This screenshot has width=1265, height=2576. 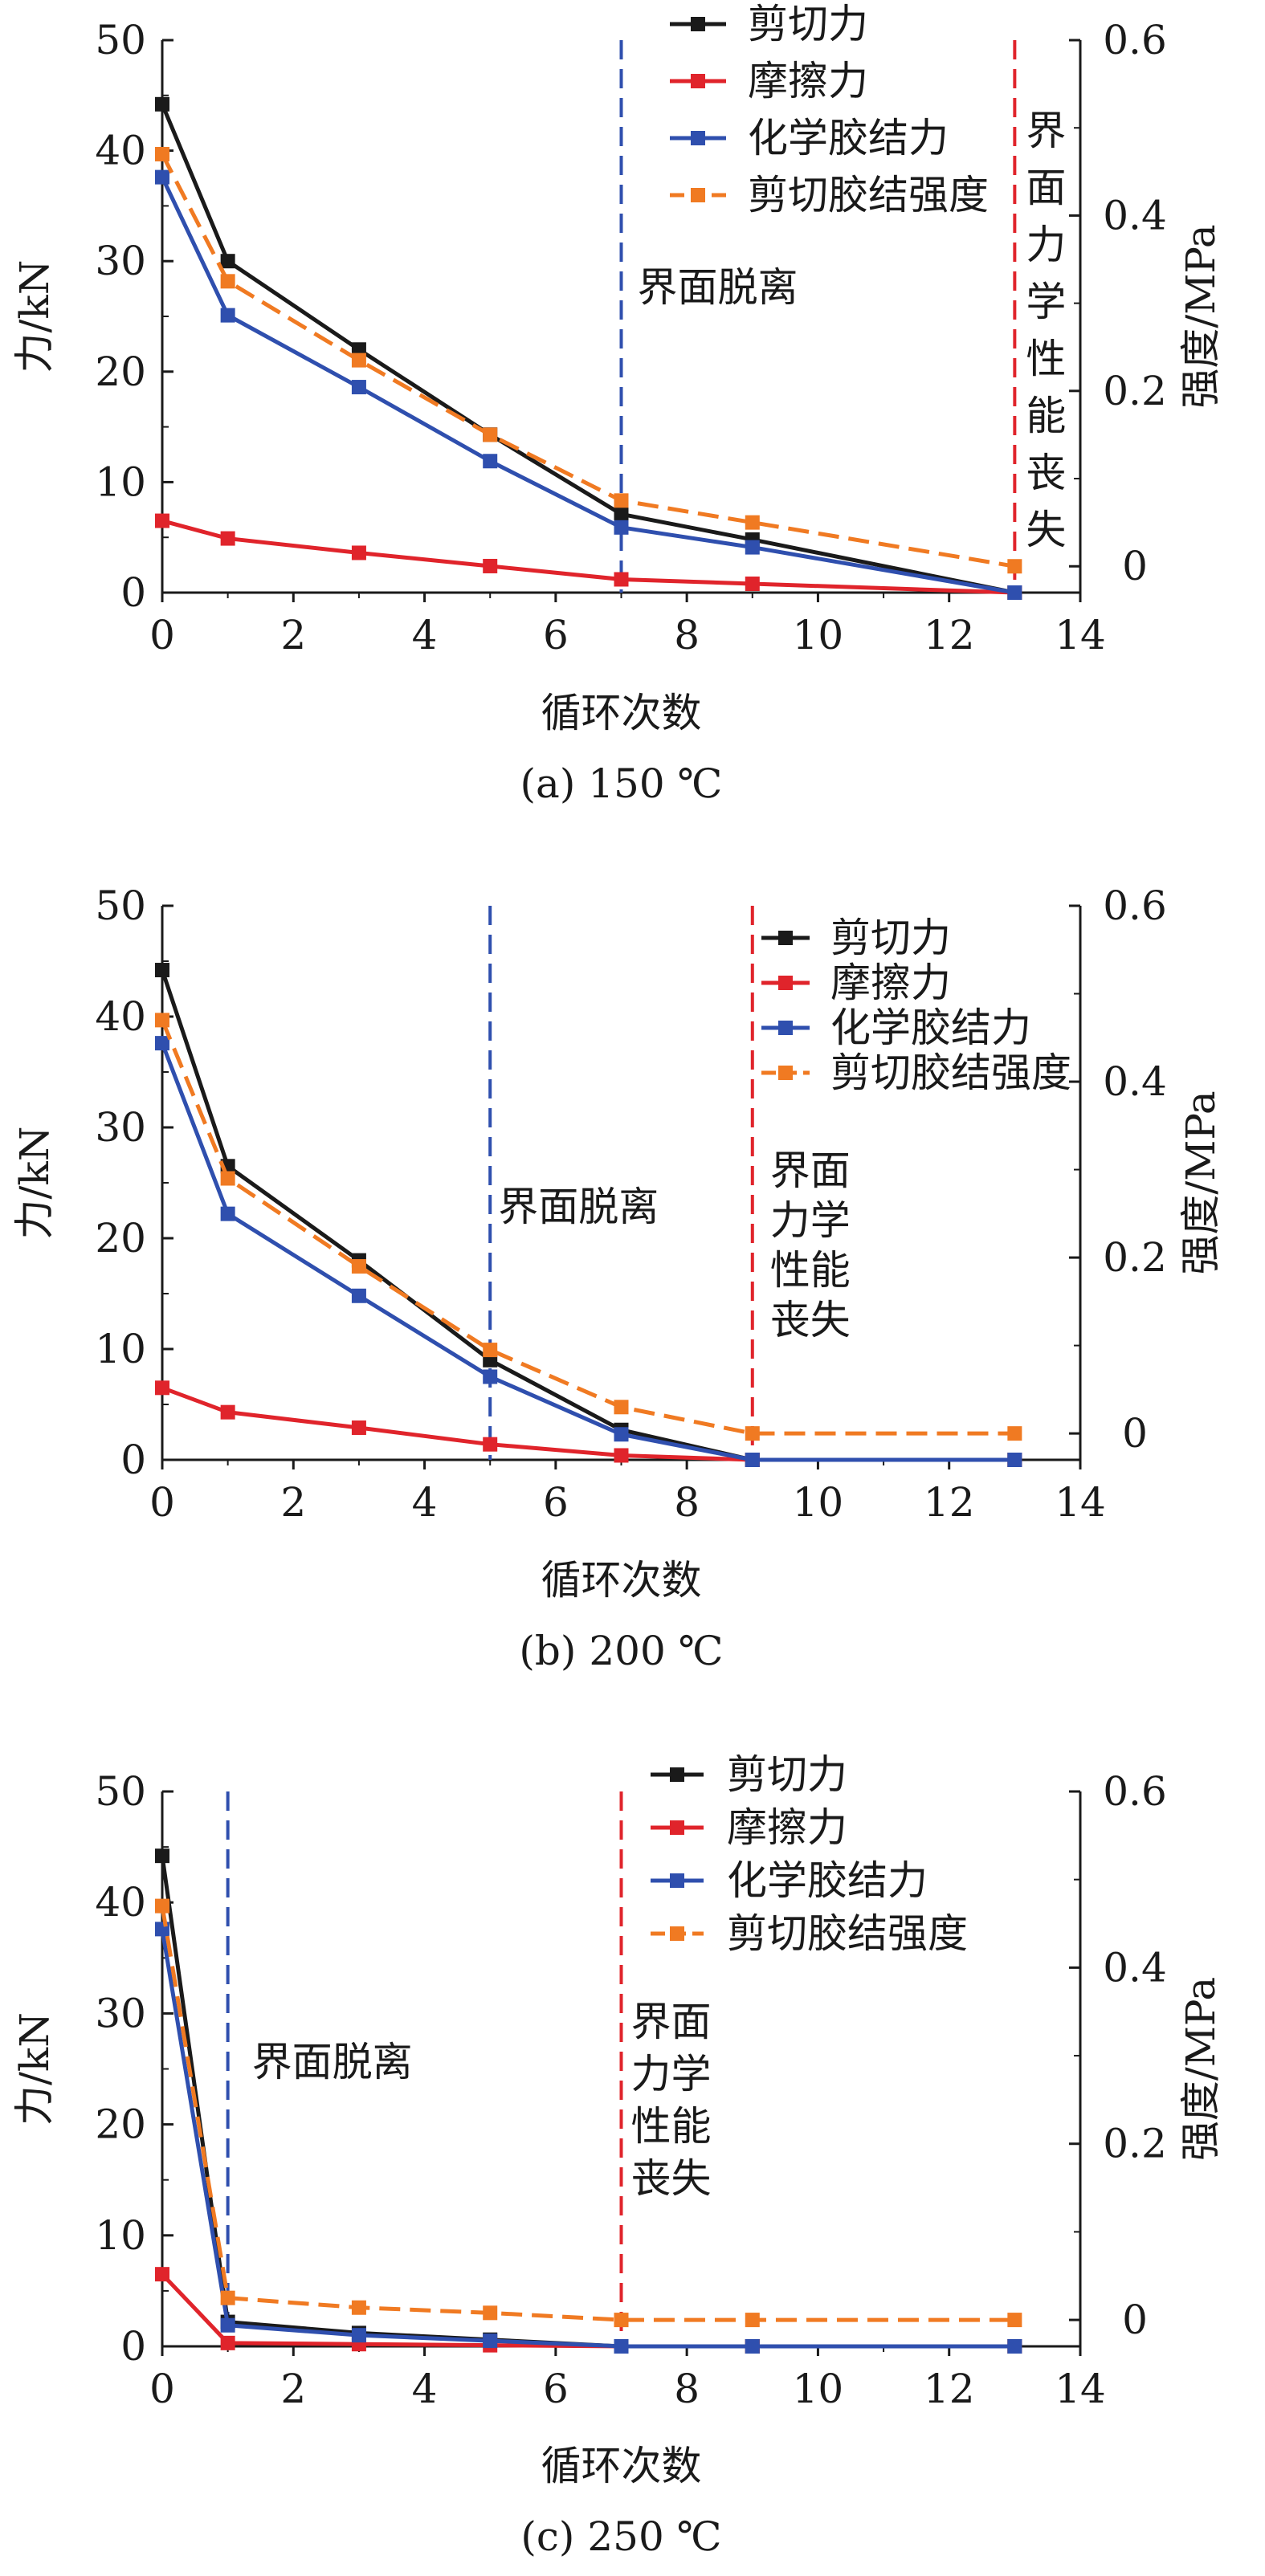 What do you see at coordinates (620, 2536) in the screenshot?
I see `chart-caption: (c) 250 ℃` at bounding box center [620, 2536].